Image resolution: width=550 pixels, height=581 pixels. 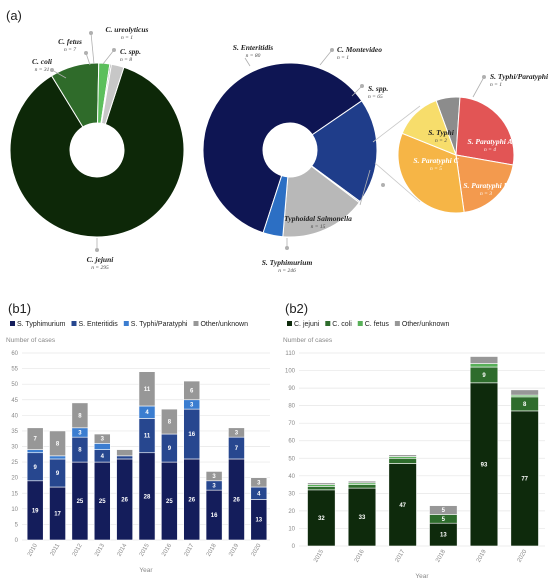 I want to click on data-label: 13, so click(x=443, y=536).